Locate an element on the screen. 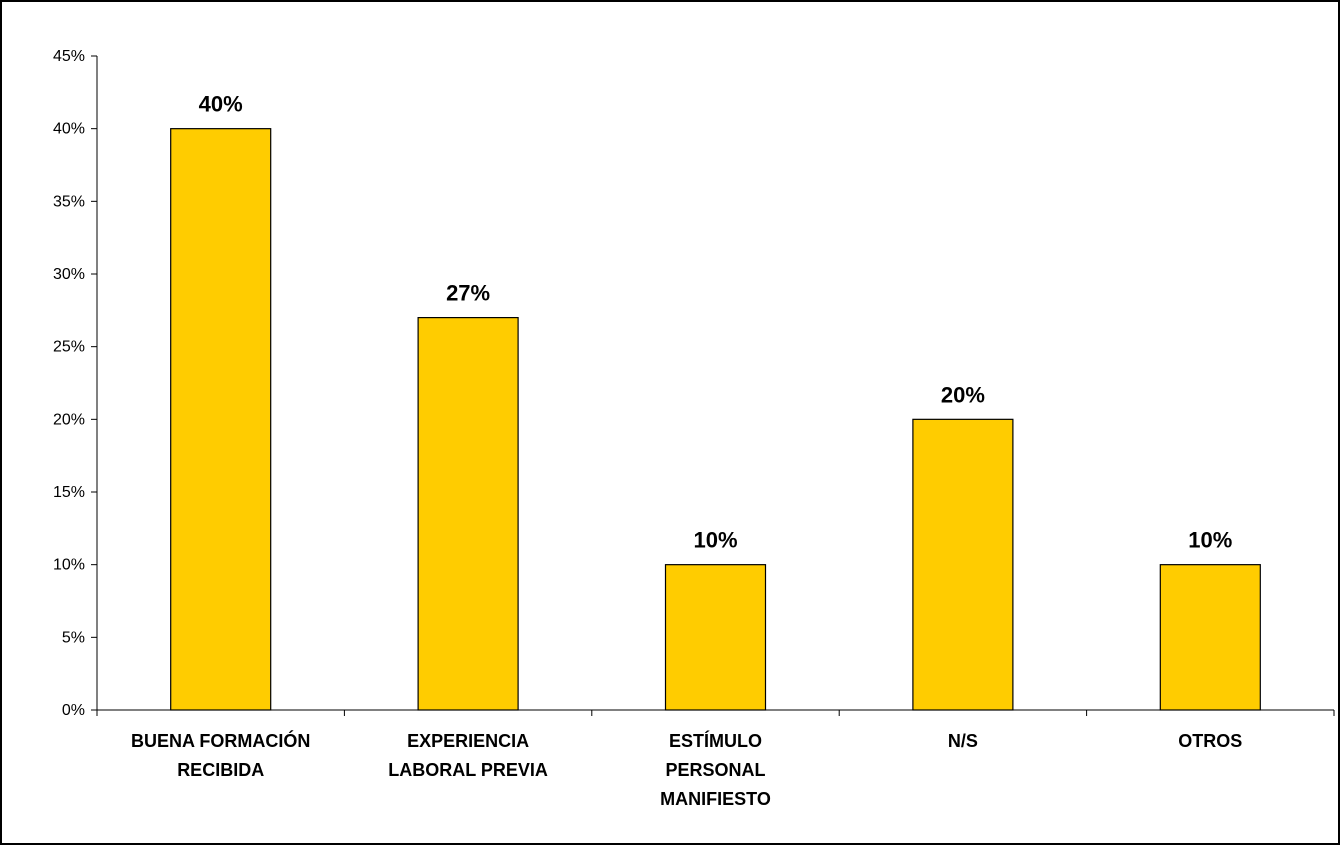  x-category-label-line: MANIFIESTO is located at coordinates (715, 799).